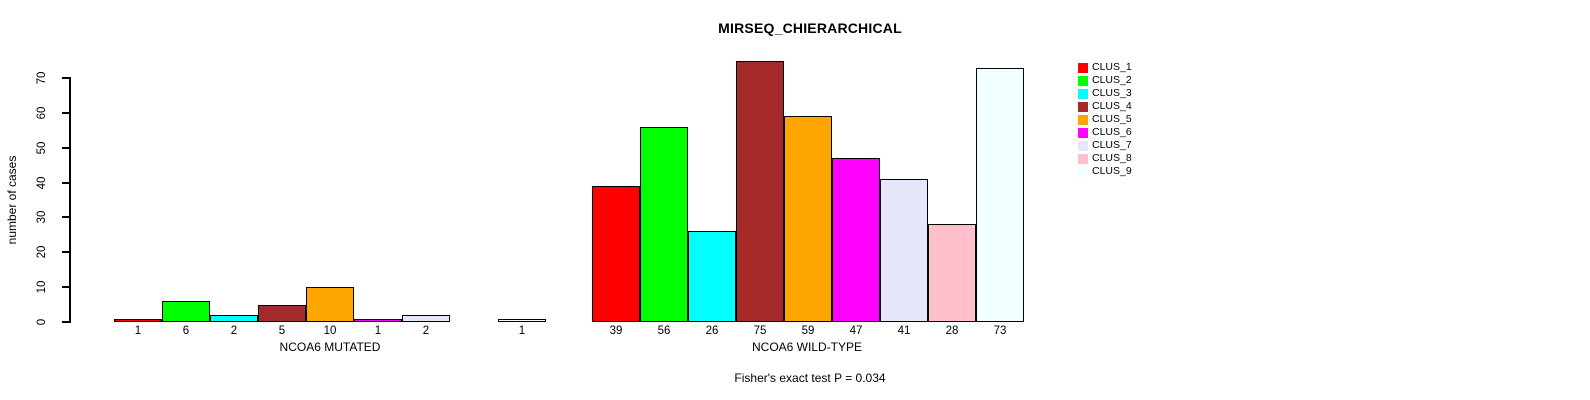 The image size is (1590, 400). Describe the element at coordinates (42, 113) in the screenshot. I see `y-tick-label: 60` at that location.